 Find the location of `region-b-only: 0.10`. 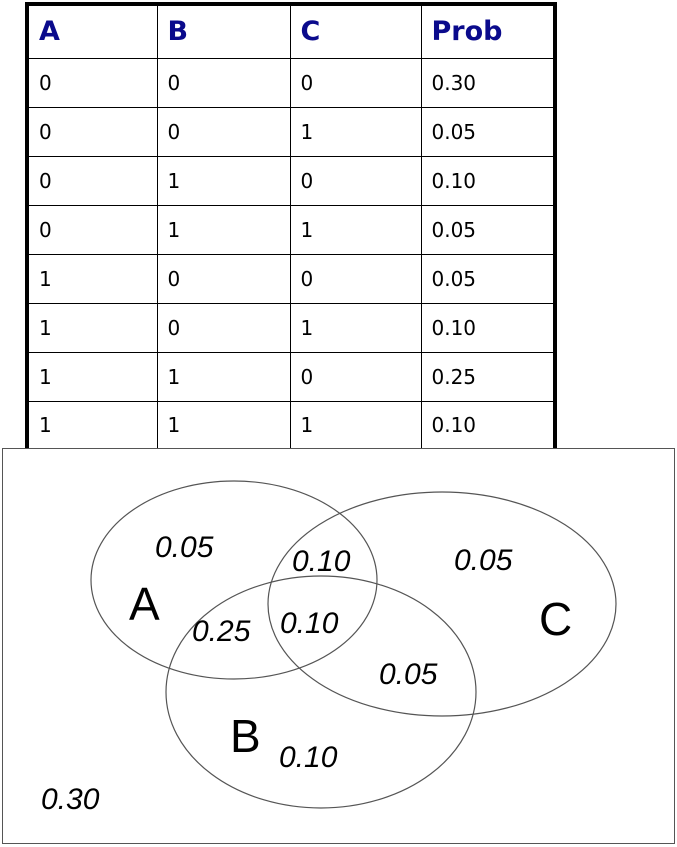

region-b-only: 0.10 is located at coordinates (308, 757).